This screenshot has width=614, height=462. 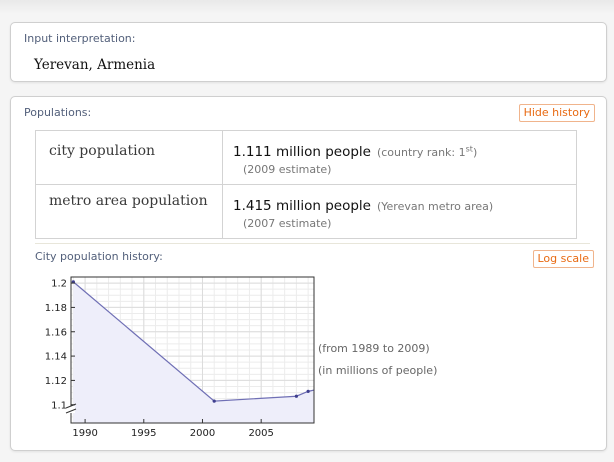 What do you see at coordinates (56, 357) in the screenshot?
I see `y-tick-label: 1.14` at bounding box center [56, 357].